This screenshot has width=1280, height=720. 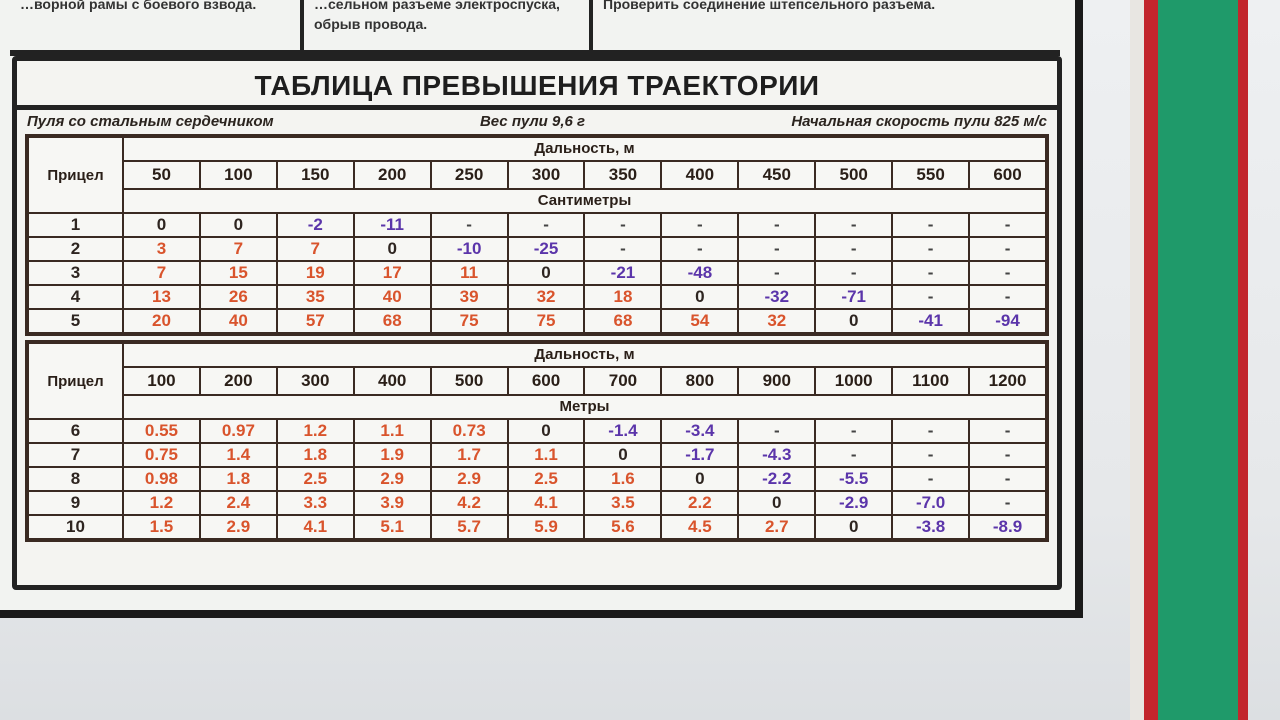 I want to click on table-title: ТАБЛИЦА ПРЕВЫШЕНИЯ ТРАЕКТОРИИ, so click(x=537, y=85).